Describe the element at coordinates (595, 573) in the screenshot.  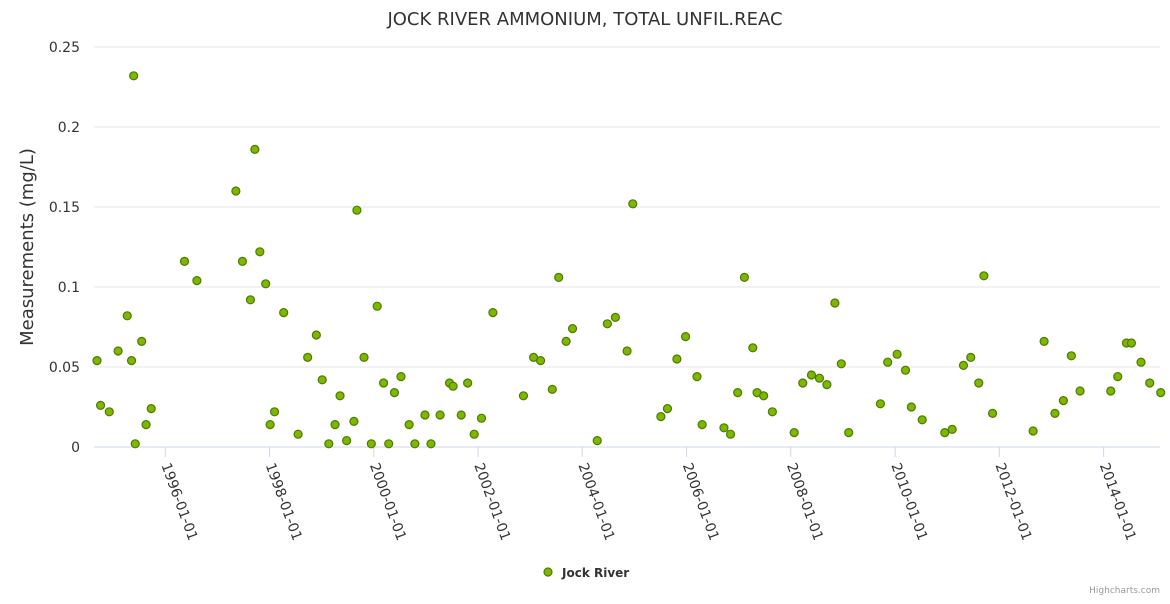
I see `legend-item-jock-river: Jock River` at that location.